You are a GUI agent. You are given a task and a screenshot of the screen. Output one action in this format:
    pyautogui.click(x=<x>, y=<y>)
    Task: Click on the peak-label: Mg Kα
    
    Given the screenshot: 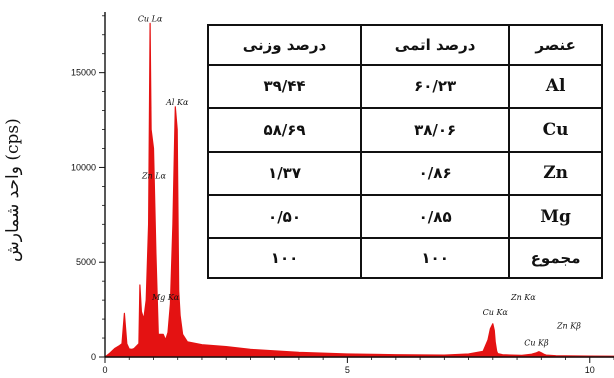 What is the action you would take?
    pyautogui.click(x=165, y=297)
    